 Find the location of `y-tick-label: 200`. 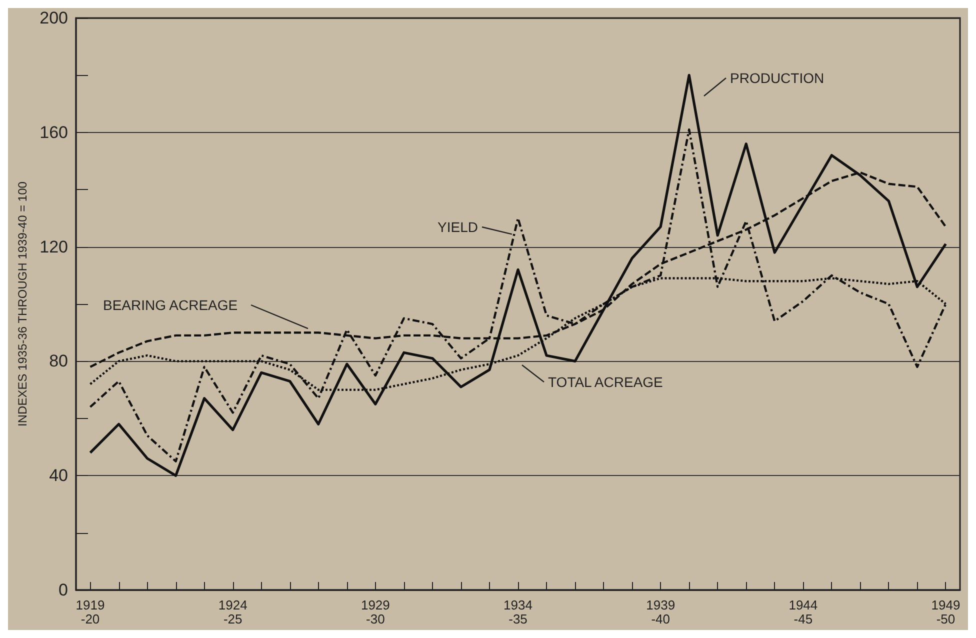

y-tick-label: 200 is located at coordinates (54, 18).